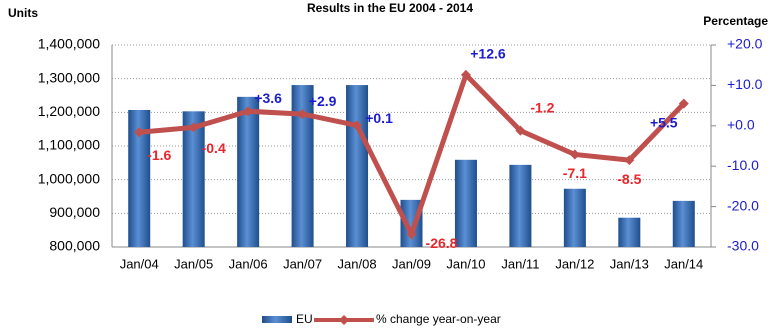 Image resolution: width=774 pixels, height=329 pixels. I want to click on x-tick-label: Jan/14, so click(683, 263).